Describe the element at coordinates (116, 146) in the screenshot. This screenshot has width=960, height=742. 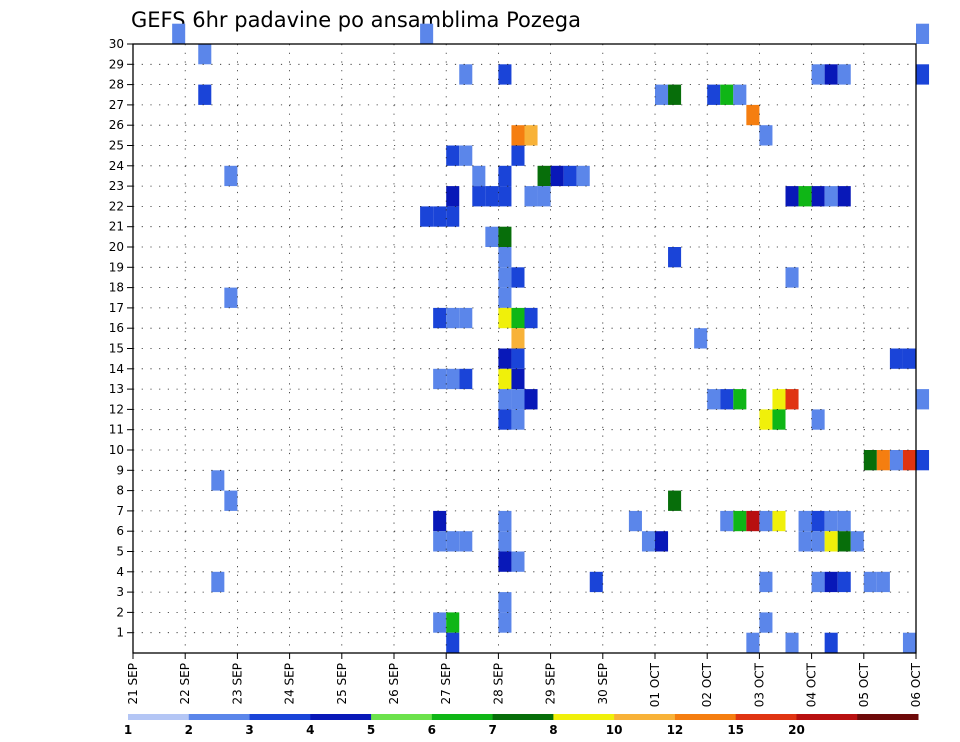
I see `y-tick-label: 25` at that location.